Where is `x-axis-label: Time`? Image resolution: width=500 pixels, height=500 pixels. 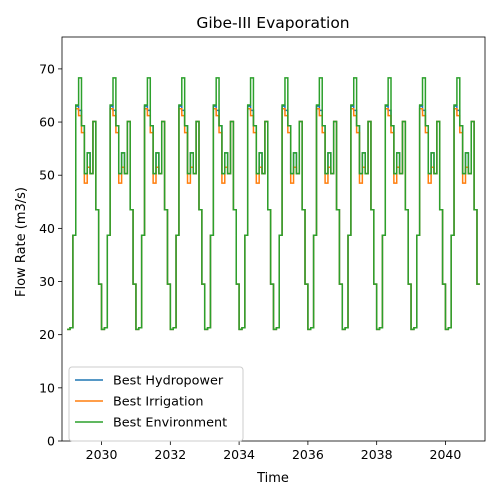 x-axis-label: Time is located at coordinates (272, 478).